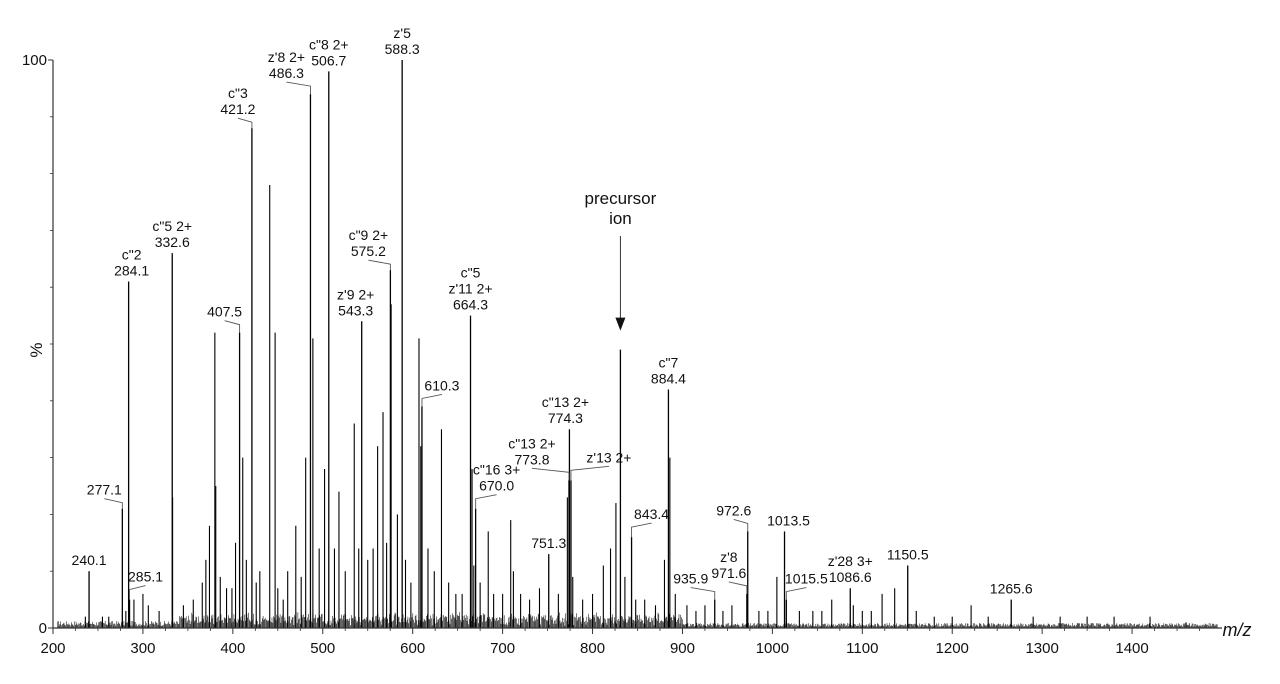 This screenshot has width=1280, height=684. Describe the element at coordinates (286, 57) in the screenshot. I see `peak-label-line: z'8 2+` at that location.